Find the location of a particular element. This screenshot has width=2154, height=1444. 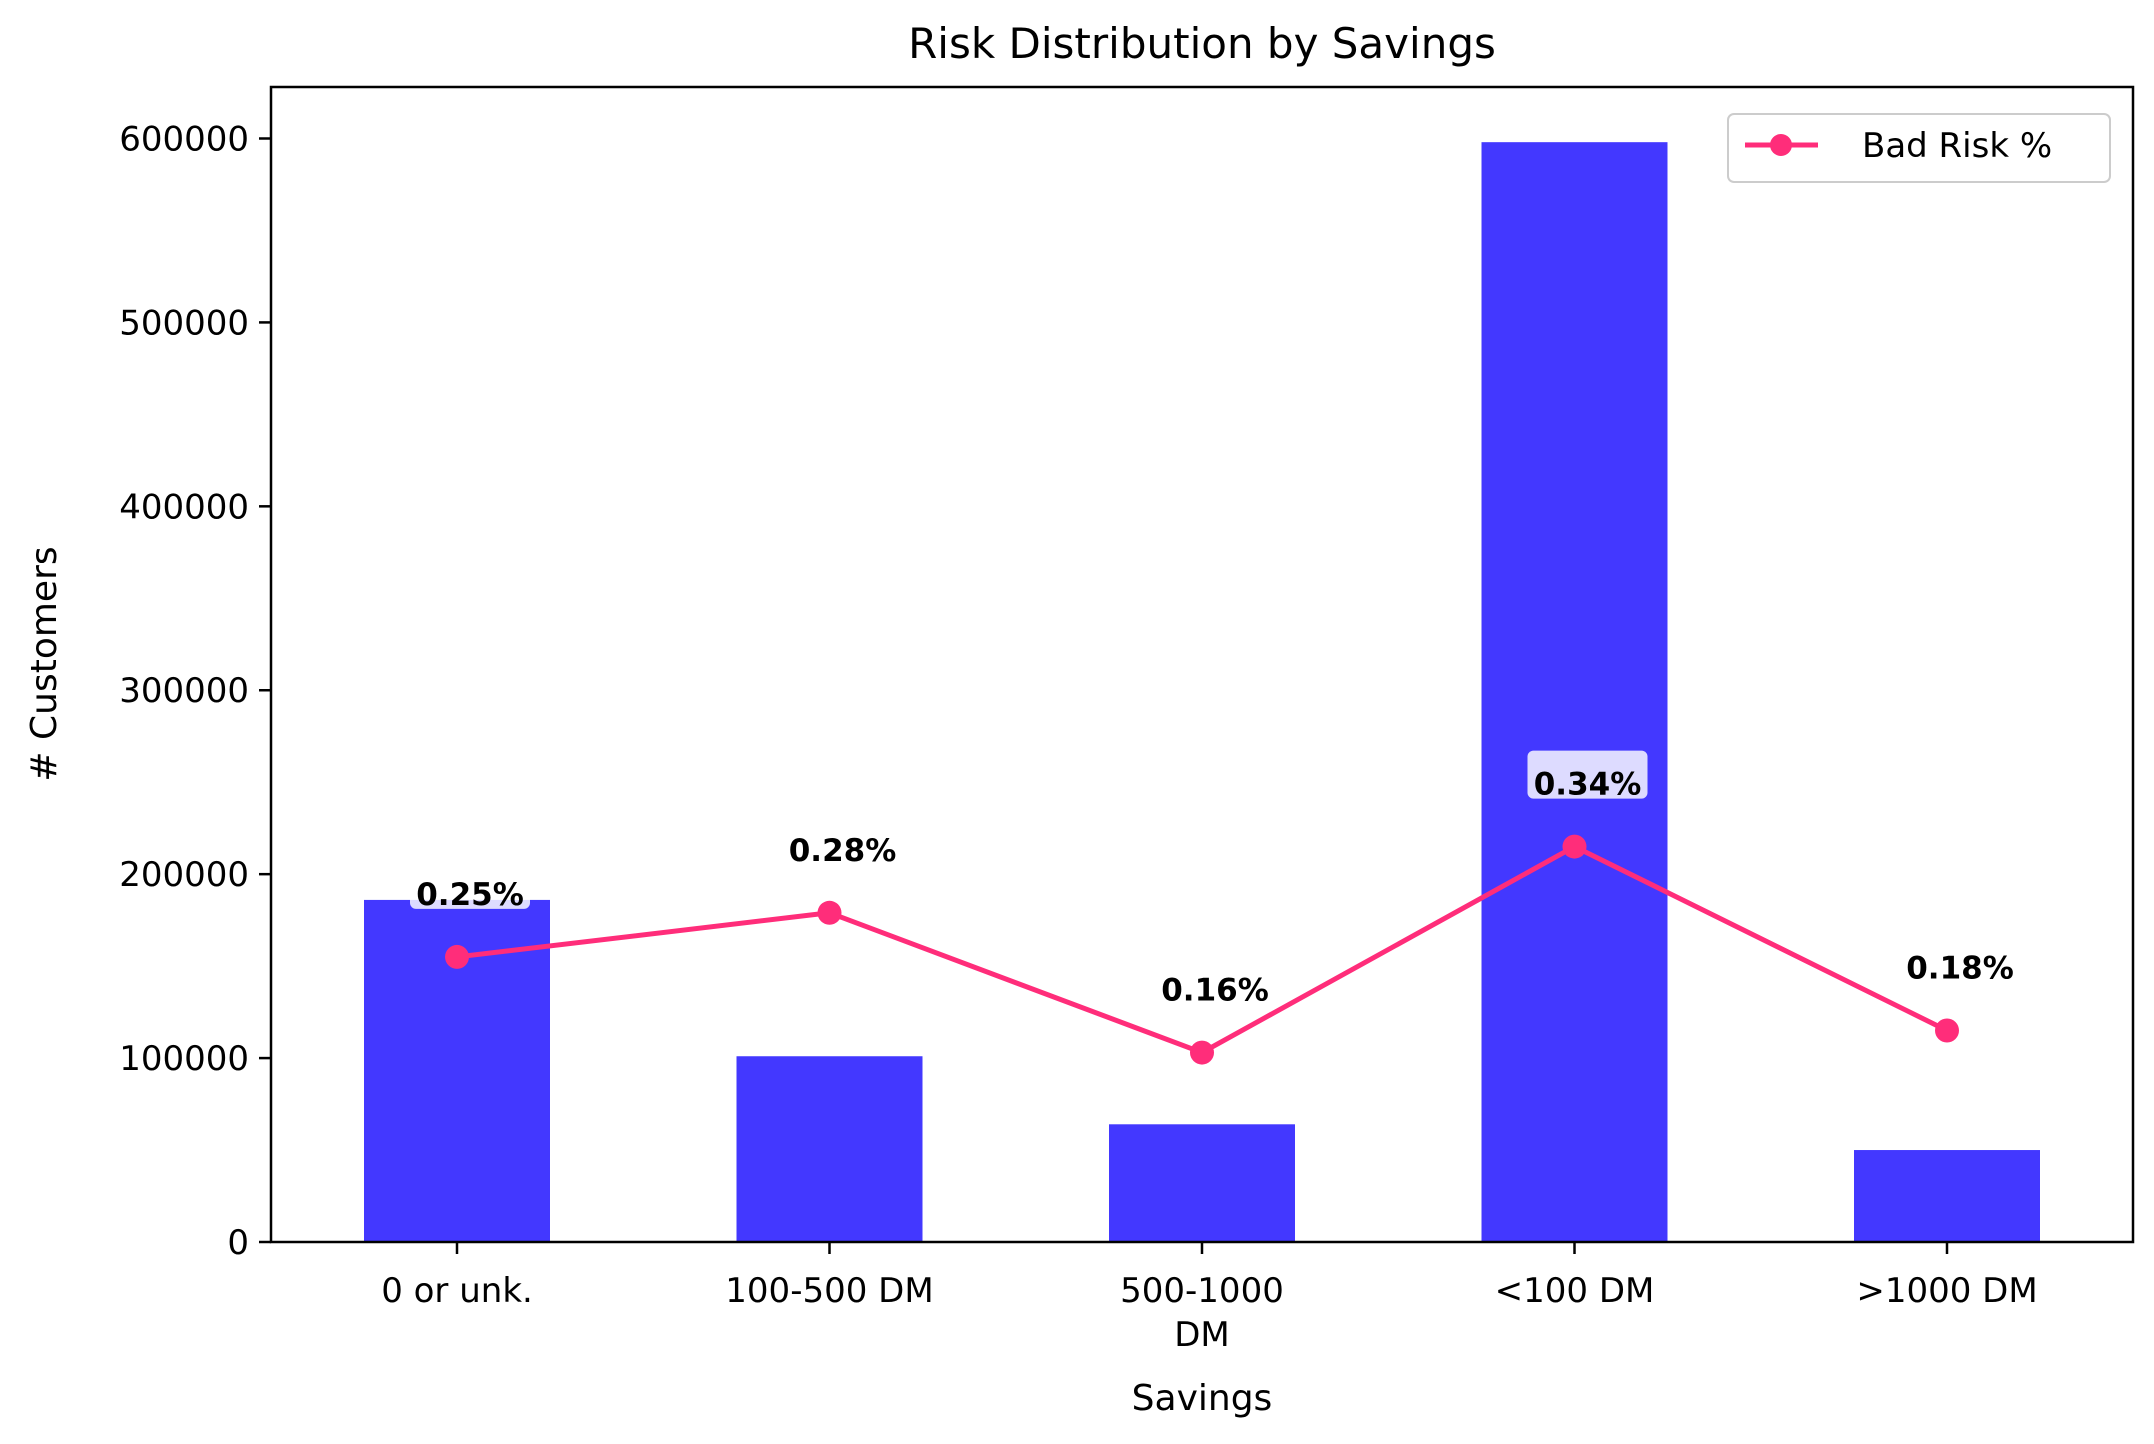

data-label: 0.25% is located at coordinates (470, 895).